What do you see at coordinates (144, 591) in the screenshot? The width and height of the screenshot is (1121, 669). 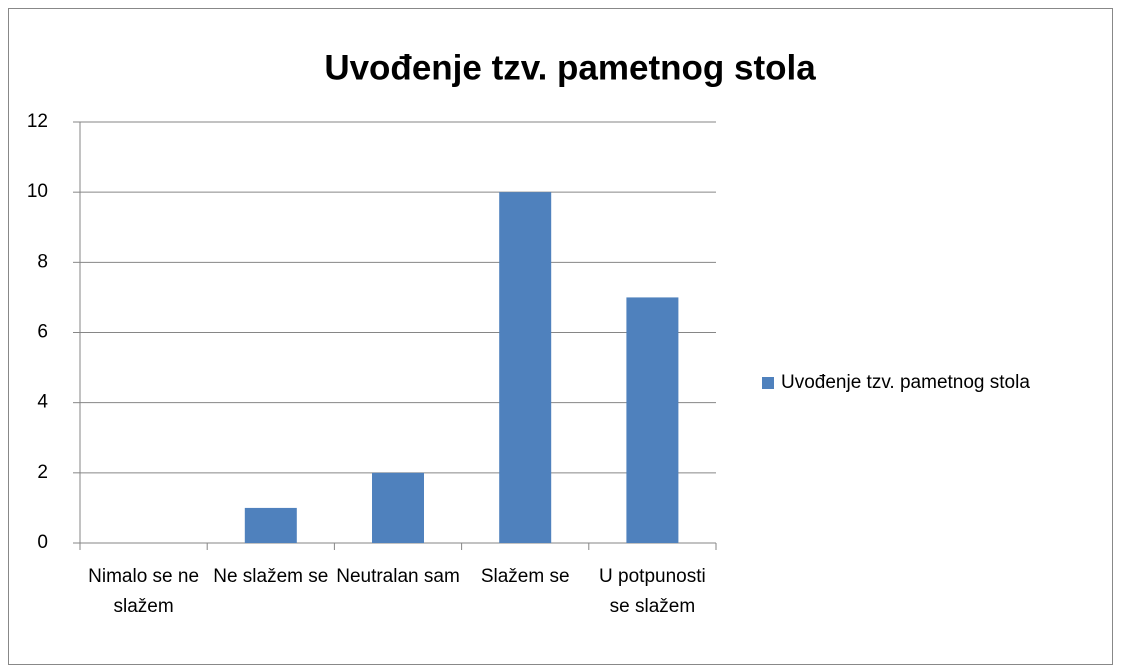 I see `x-tick-label: Nimalo se ne slažem` at bounding box center [144, 591].